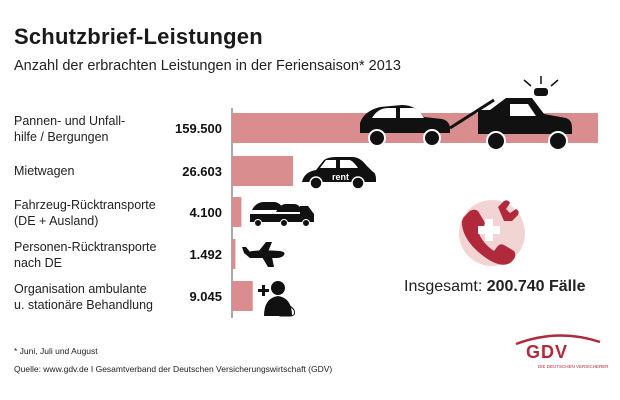 Image resolution: width=620 pixels, height=400 pixels. What do you see at coordinates (536, 286) in the screenshot?
I see `total-value: 200.740 Fälle` at bounding box center [536, 286].